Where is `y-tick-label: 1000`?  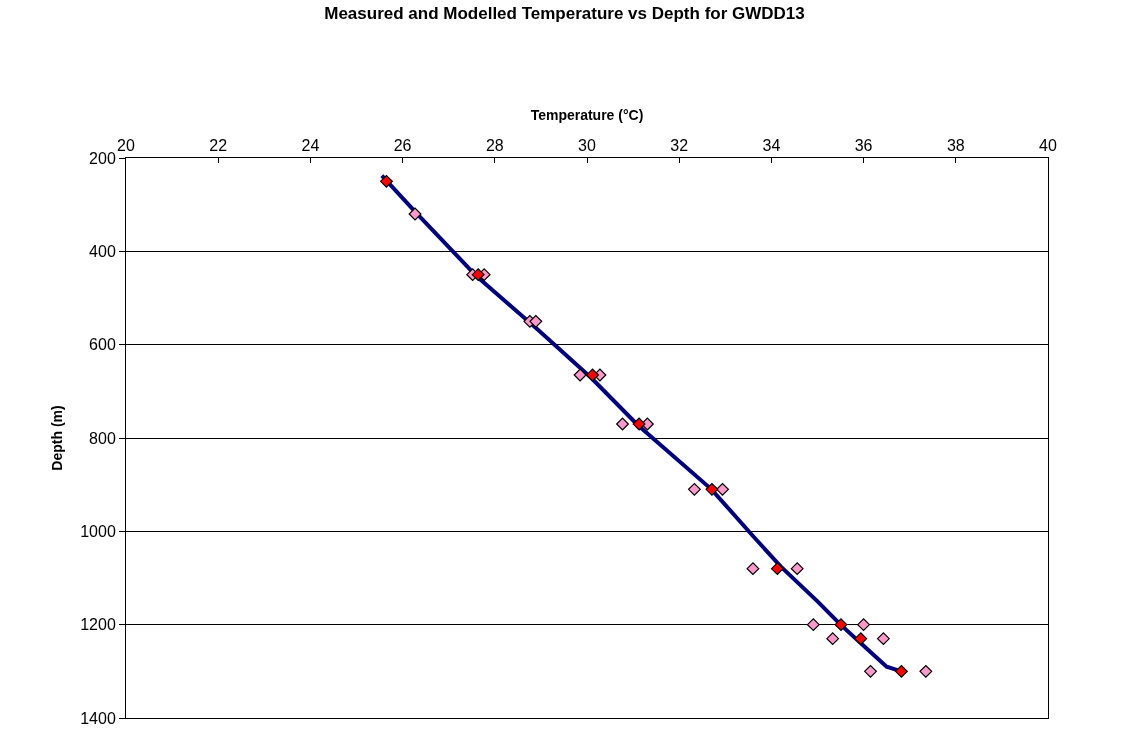 y-tick-label: 1000 is located at coordinates (98, 531).